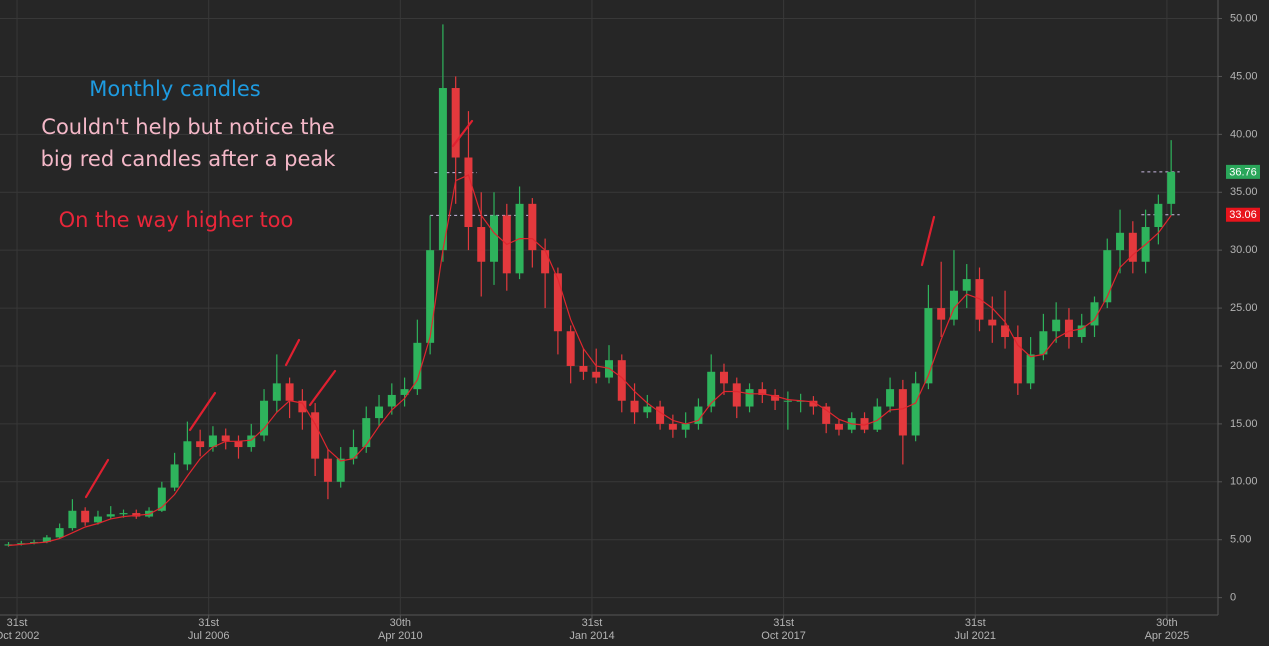 The height and width of the screenshot is (646, 1269). I want to click on x-tick-label: 30th Apr 2010, so click(400, 629).